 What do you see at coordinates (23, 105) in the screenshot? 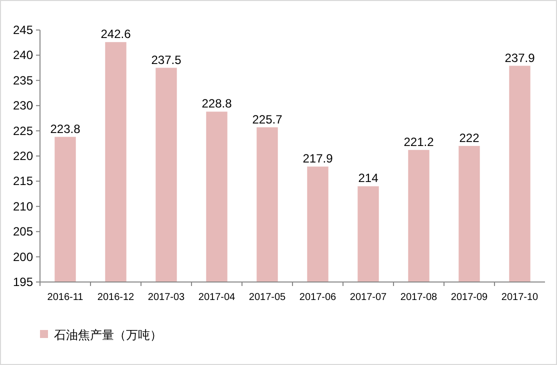
I see `y-tick-label: 230` at bounding box center [23, 105].